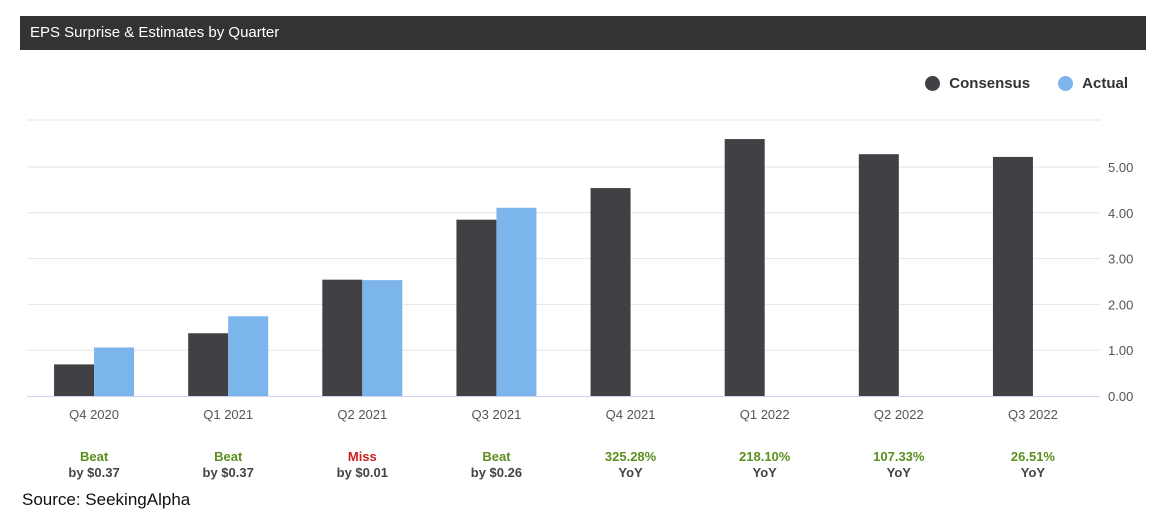  I want to click on x-tick-label: Q1 2022, so click(765, 414).